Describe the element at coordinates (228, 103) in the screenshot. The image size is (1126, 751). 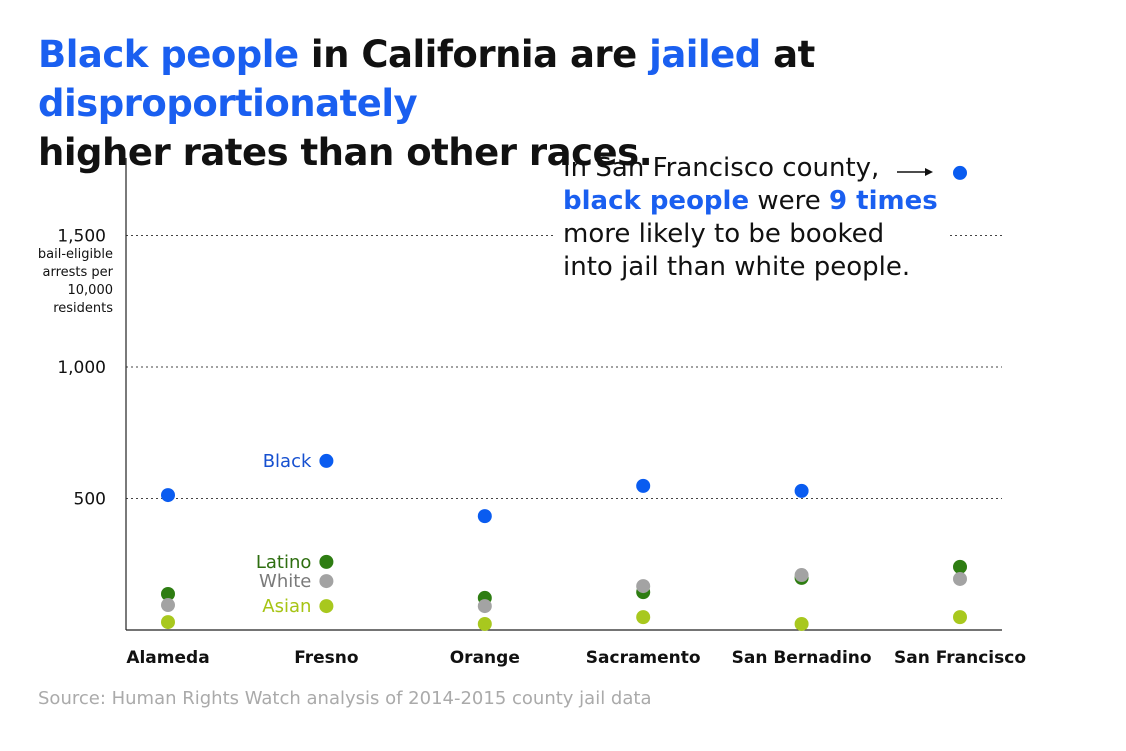
I see `title-part: disproportionately` at that location.